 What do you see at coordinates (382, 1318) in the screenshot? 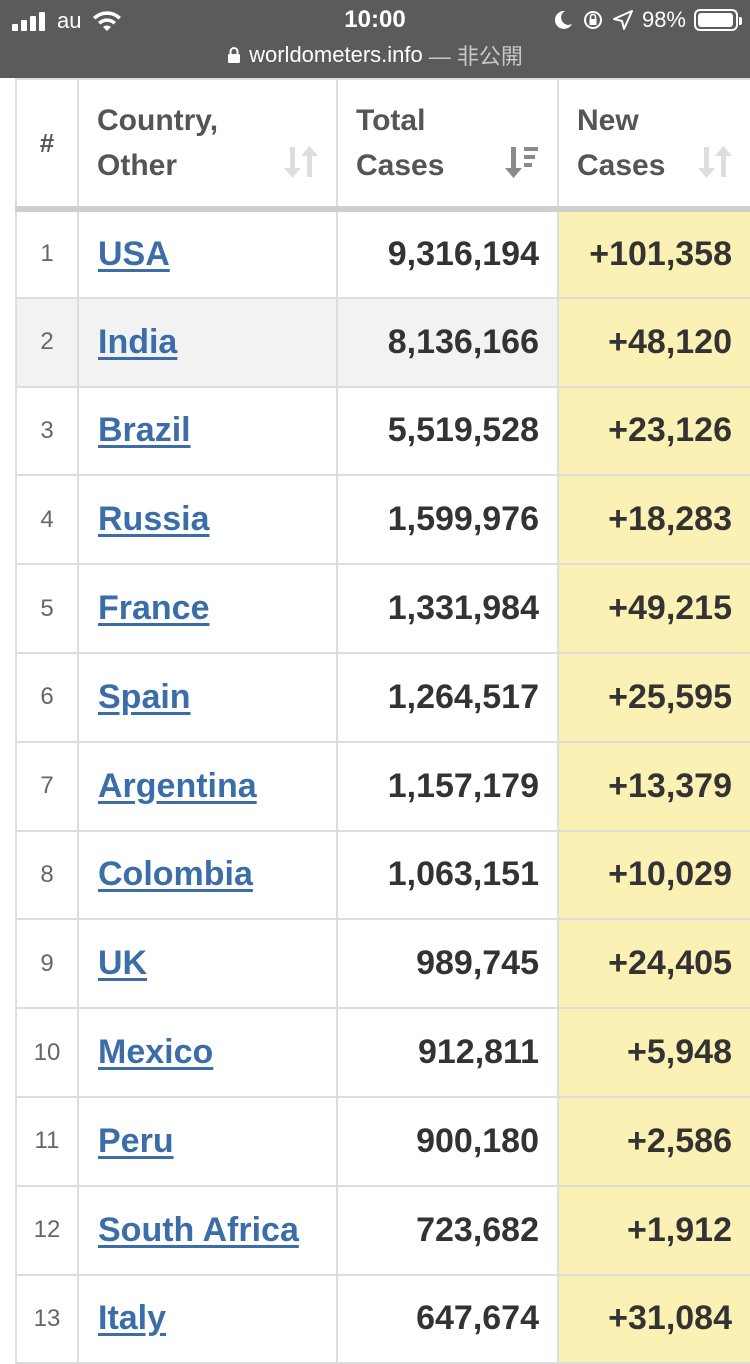
I see `table-row: 13 Italy 647,674 +31,084` at bounding box center [382, 1318].